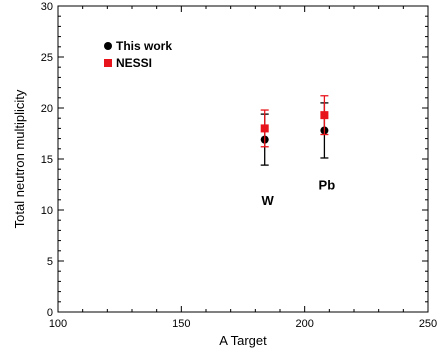  Describe the element at coordinates (304, 324) in the screenshot. I see `x-tick-label: 200` at that location.